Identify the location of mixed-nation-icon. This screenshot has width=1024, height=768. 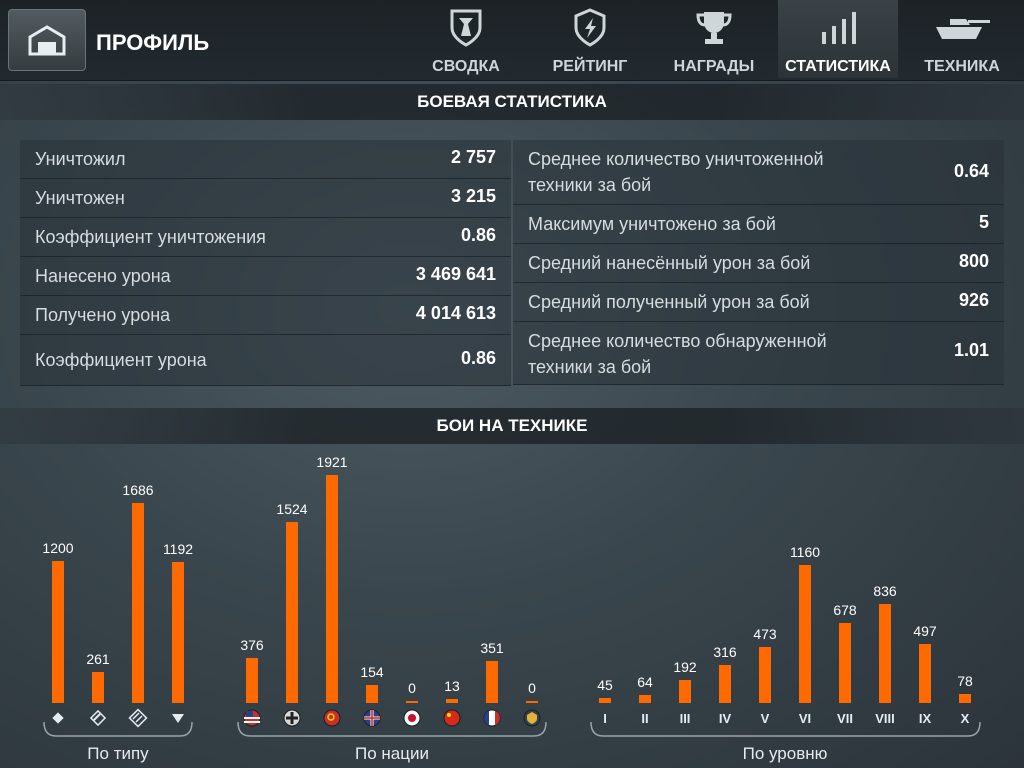
(532, 718).